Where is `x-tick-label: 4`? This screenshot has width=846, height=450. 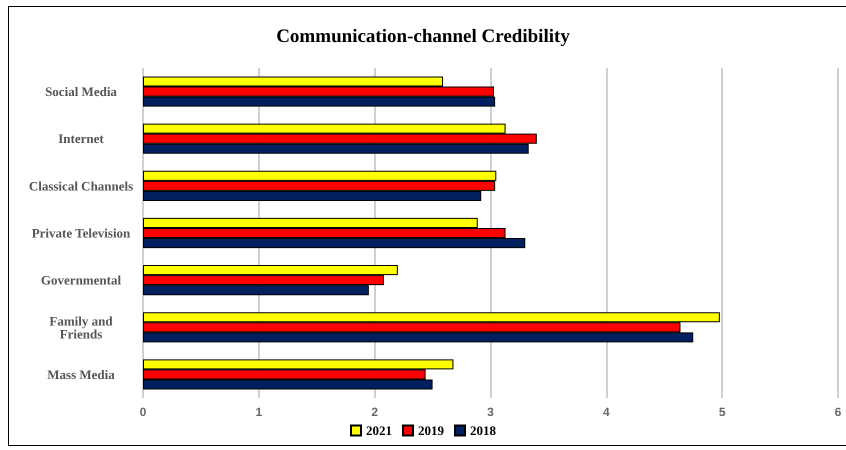 x-tick-label: 4 is located at coordinates (606, 412).